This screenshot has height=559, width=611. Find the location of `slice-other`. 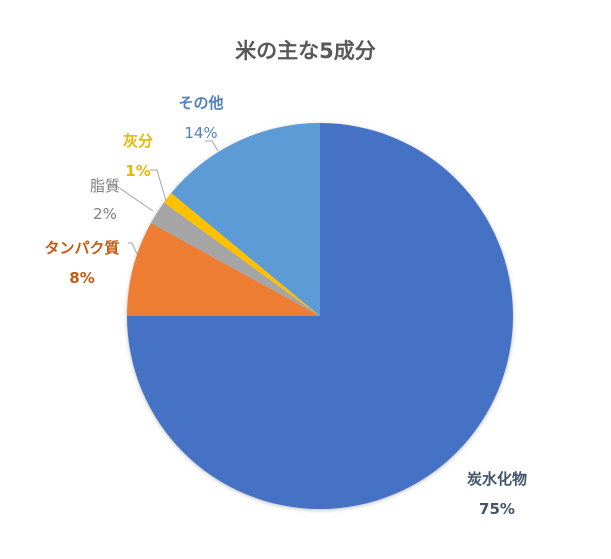

slice-other is located at coordinates (245, 219).